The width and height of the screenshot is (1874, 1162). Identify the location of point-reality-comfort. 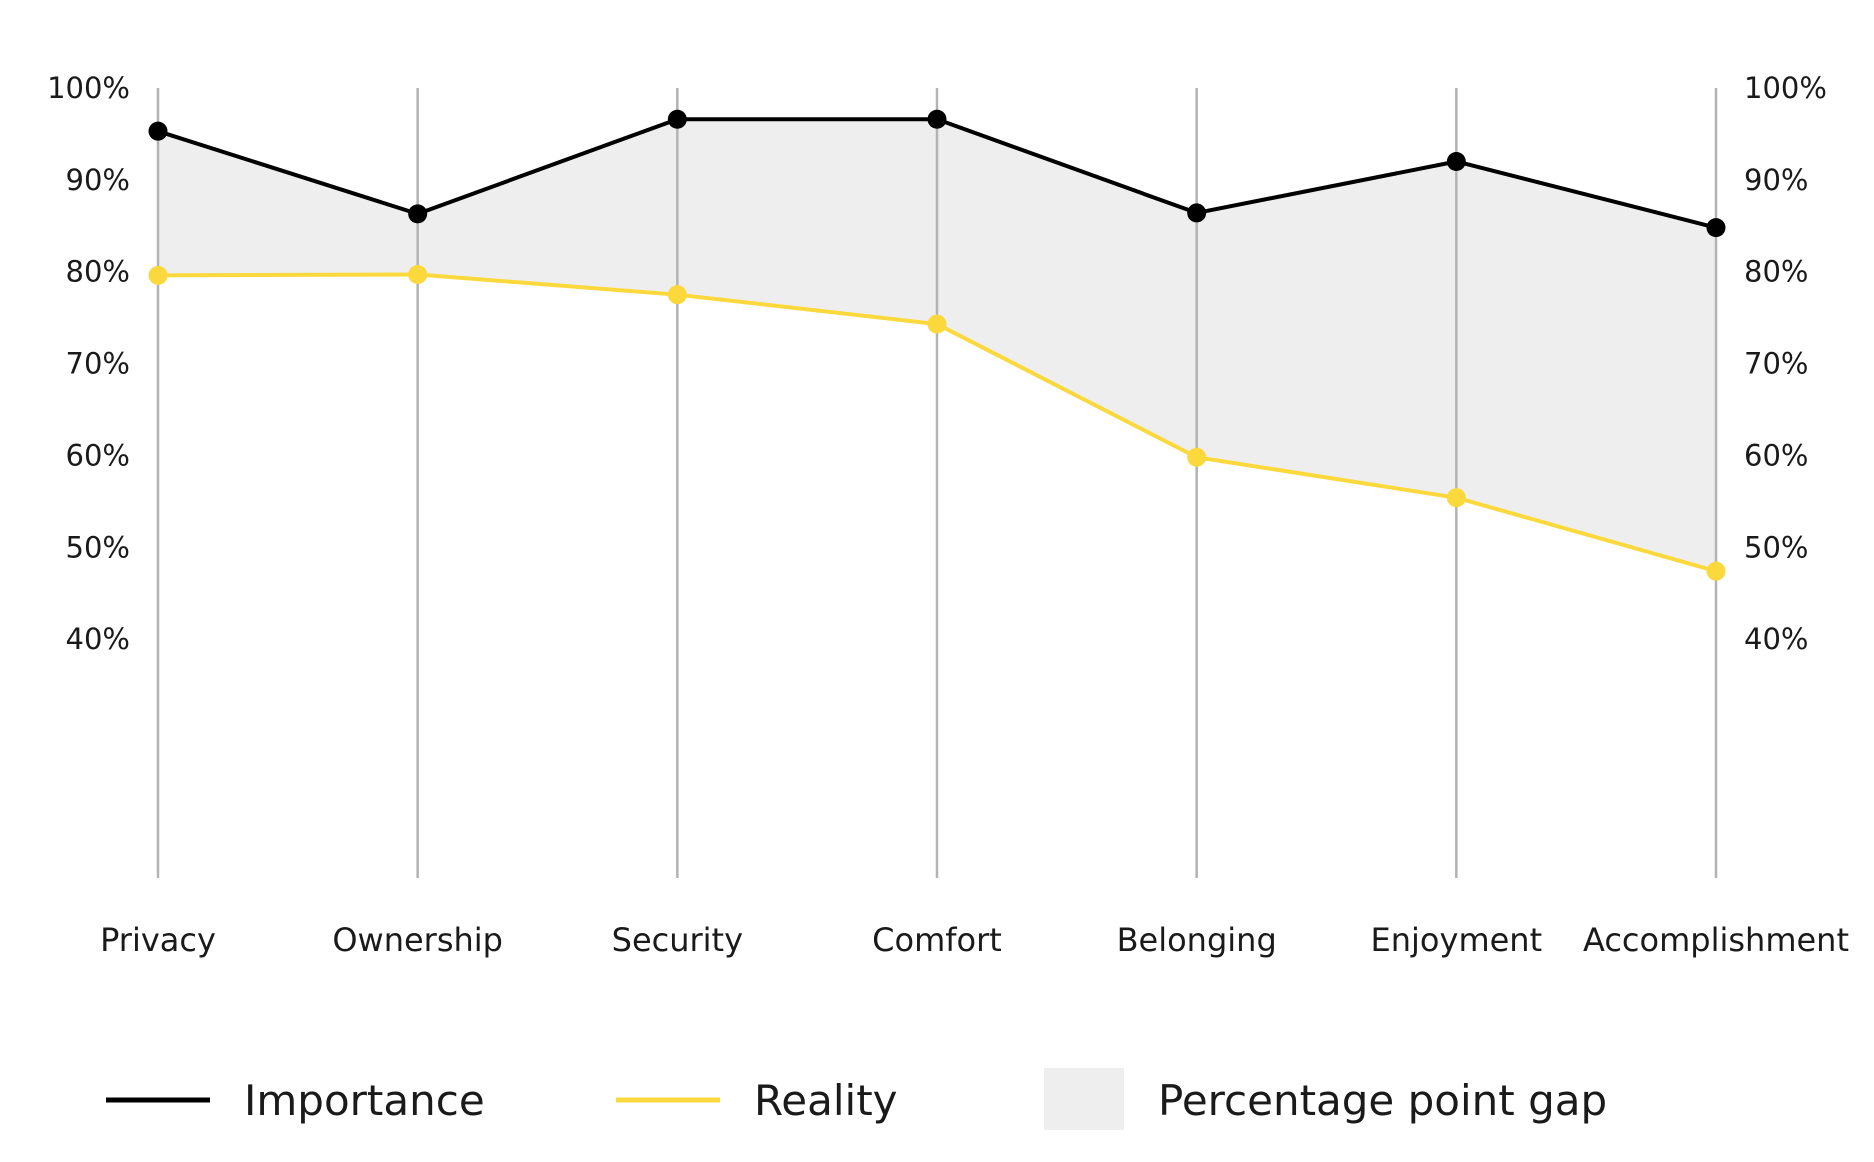
(937, 324).